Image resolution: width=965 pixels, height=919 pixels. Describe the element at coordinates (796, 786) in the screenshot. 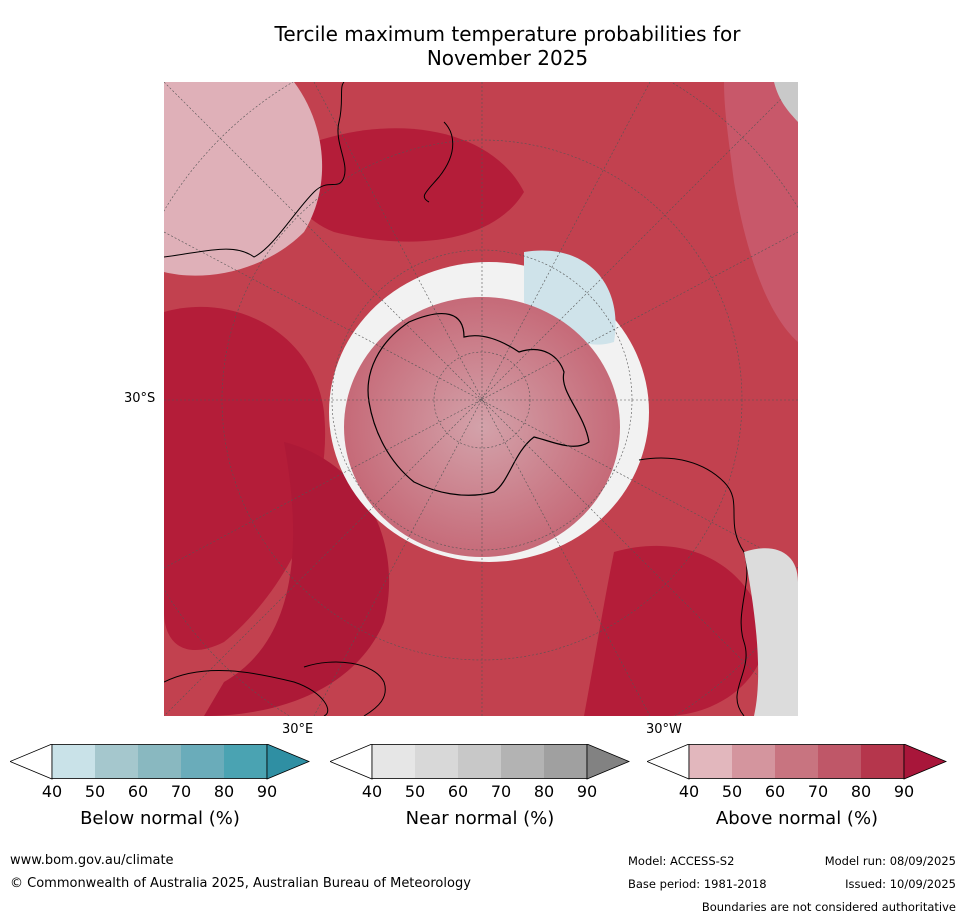

I see `colorbar-above-normal: 40 50 60 70 80 90 Above normal (%)` at that location.